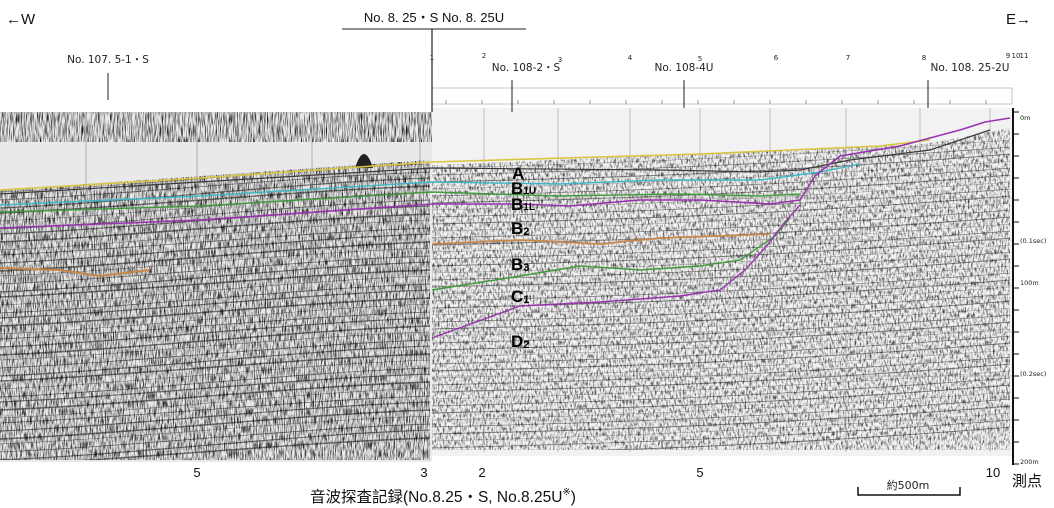 The width and height of the screenshot is (1054, 508). I want to click on top-shotpoint-number: 7, so click(848, 58).